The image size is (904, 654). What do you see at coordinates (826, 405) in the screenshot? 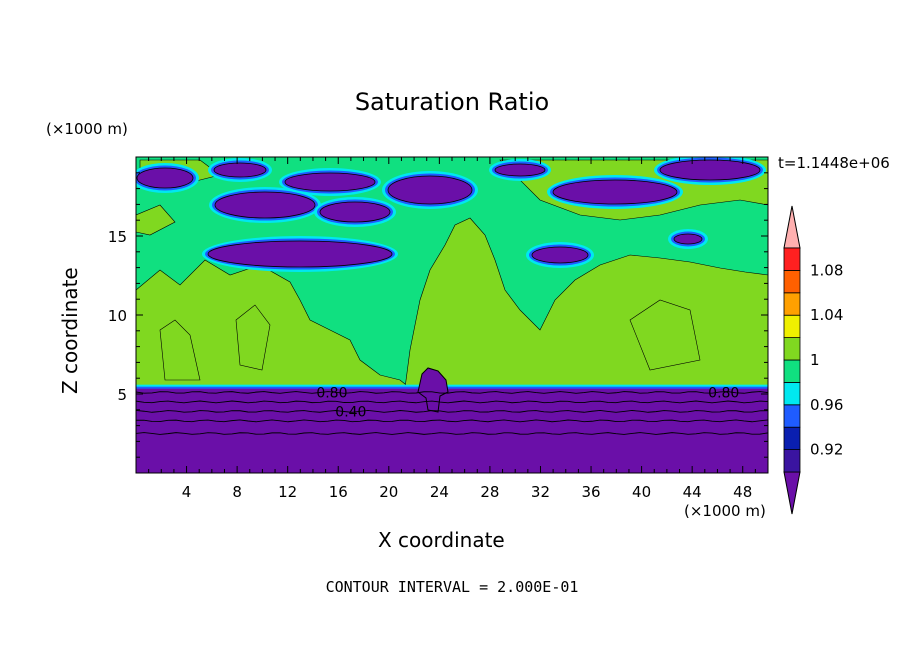
I see `colorbar-label: 0.96` at bounding box center [826, 405].